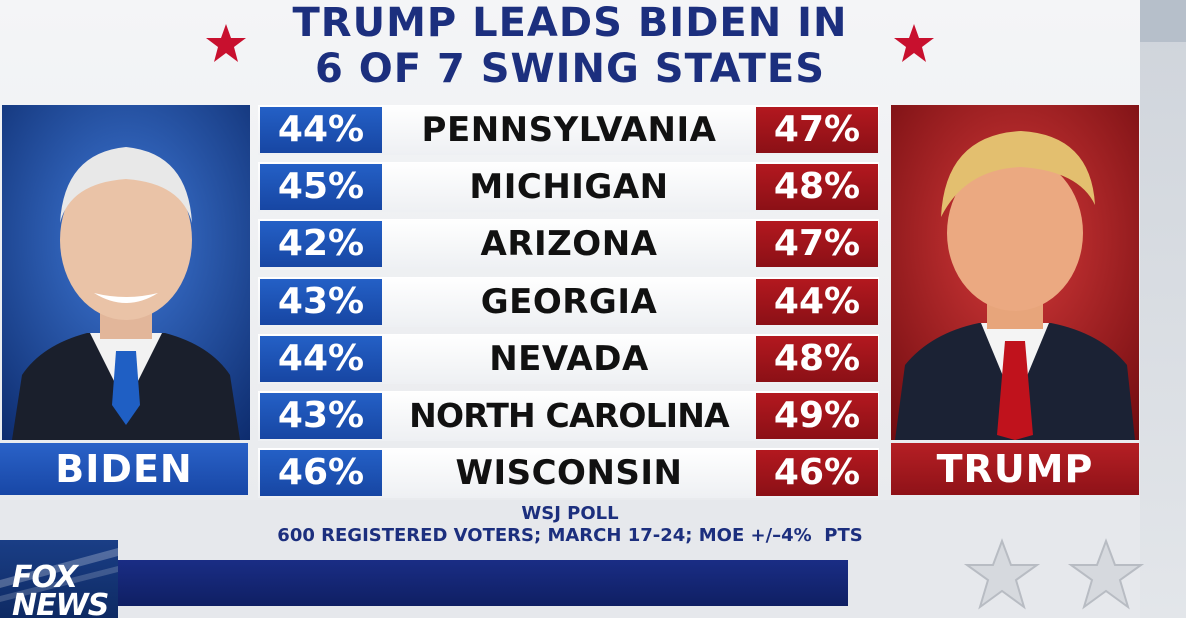 The width and height of the screenshot is (1186, 618). Describe the element at coordinates (570, 513) in the screenshot. I see `source-title: WSJ POLL` at that location.